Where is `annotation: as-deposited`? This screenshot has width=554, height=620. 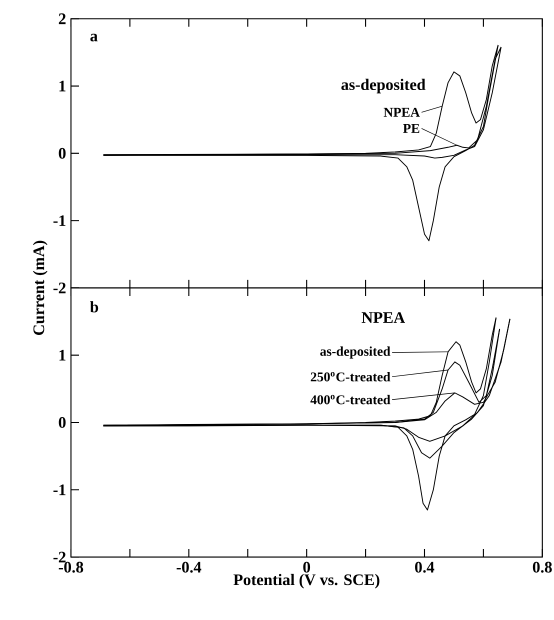
annotation: as-deposited is located at coordinates (383, 86).